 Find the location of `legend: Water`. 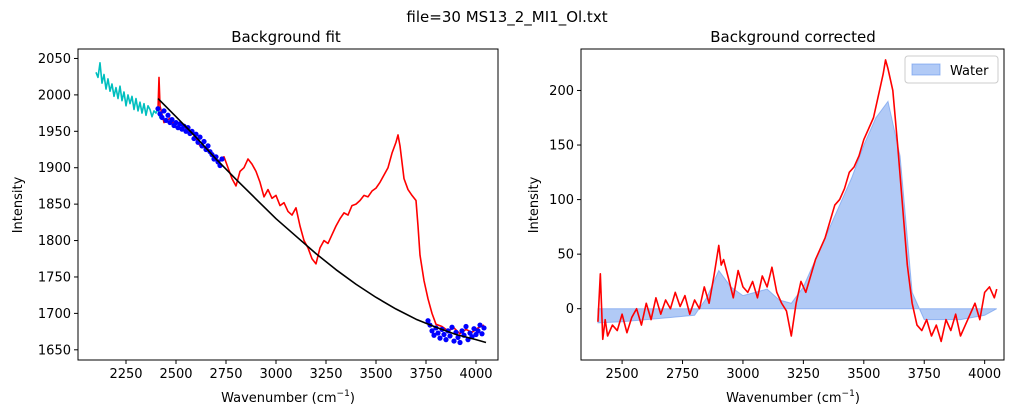

legend: Water is located at coordinates (951, 69).